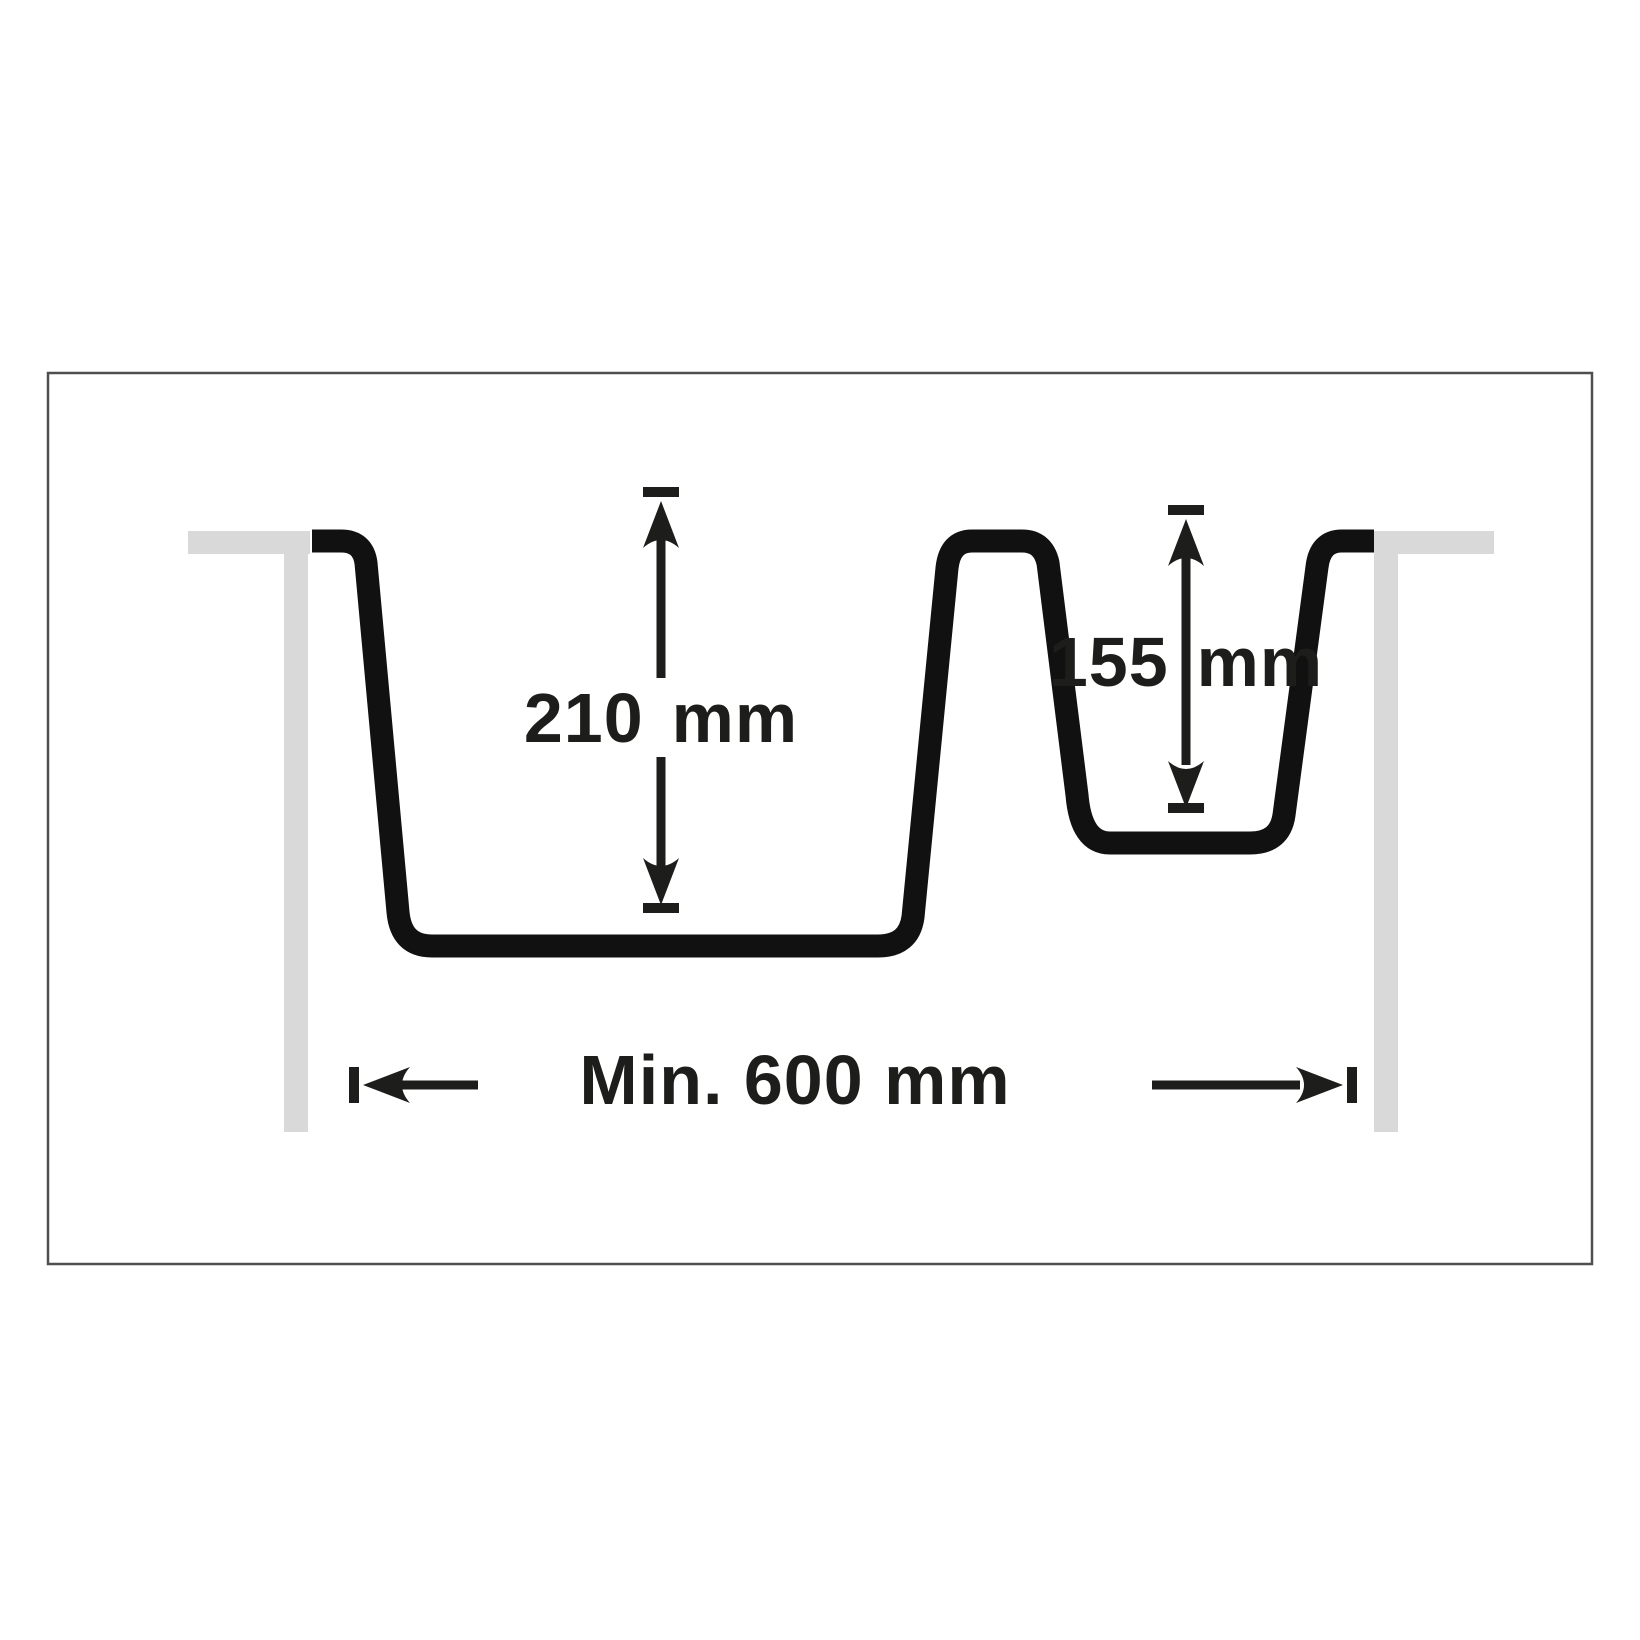  I want to click on dim-155-arrowhead-down, so click(1186, 784).